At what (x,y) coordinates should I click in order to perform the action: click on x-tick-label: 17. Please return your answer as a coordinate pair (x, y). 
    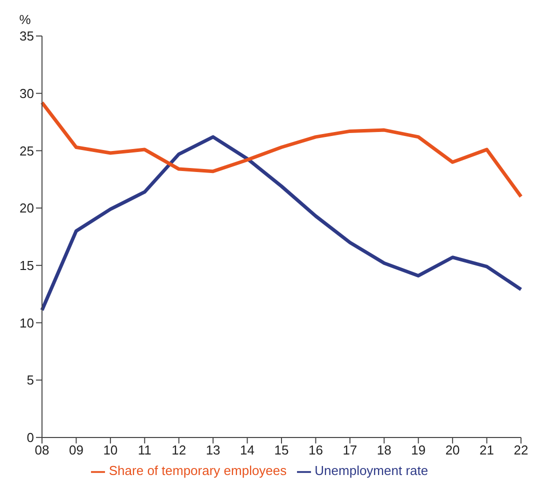
    Looking at the image, I should click on (350, 450).